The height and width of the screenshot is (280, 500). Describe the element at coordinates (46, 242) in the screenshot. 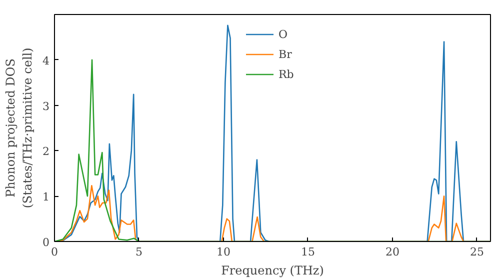

I see `y-tick-label: 0` at that location.